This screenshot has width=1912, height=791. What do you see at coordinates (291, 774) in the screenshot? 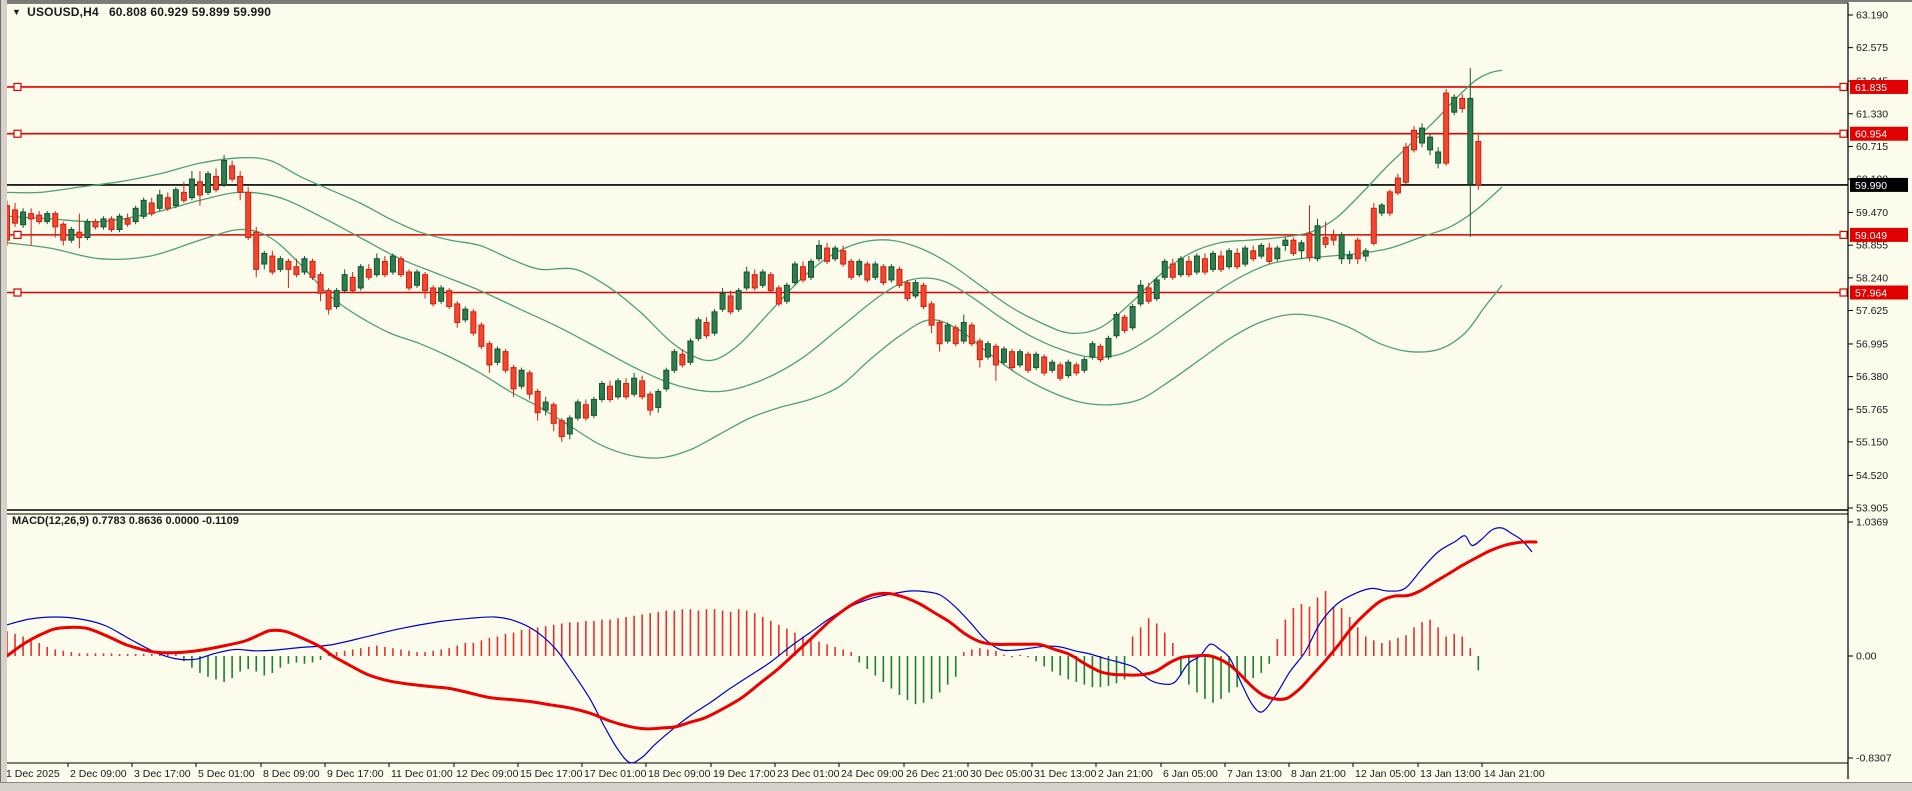
I see `time-axis-label: 8 Dec 09:00` at bounding box center [291, 774].